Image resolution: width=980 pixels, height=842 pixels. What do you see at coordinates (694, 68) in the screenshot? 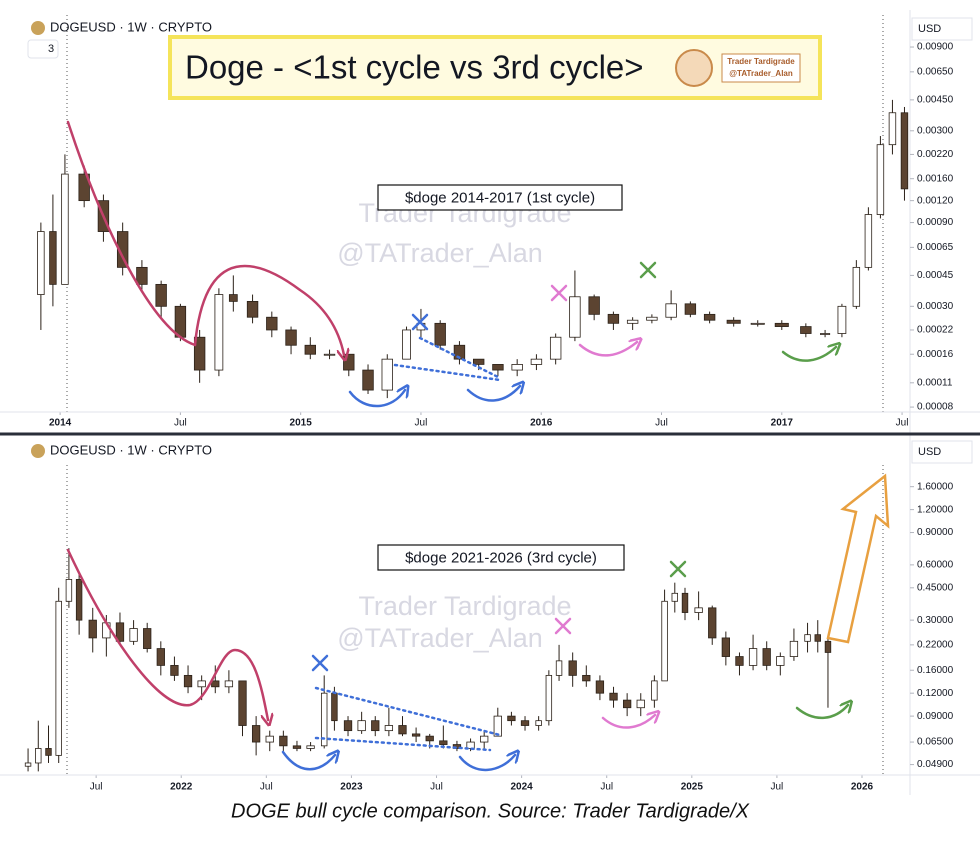
I see `logo` at bounding box center [694, 68].